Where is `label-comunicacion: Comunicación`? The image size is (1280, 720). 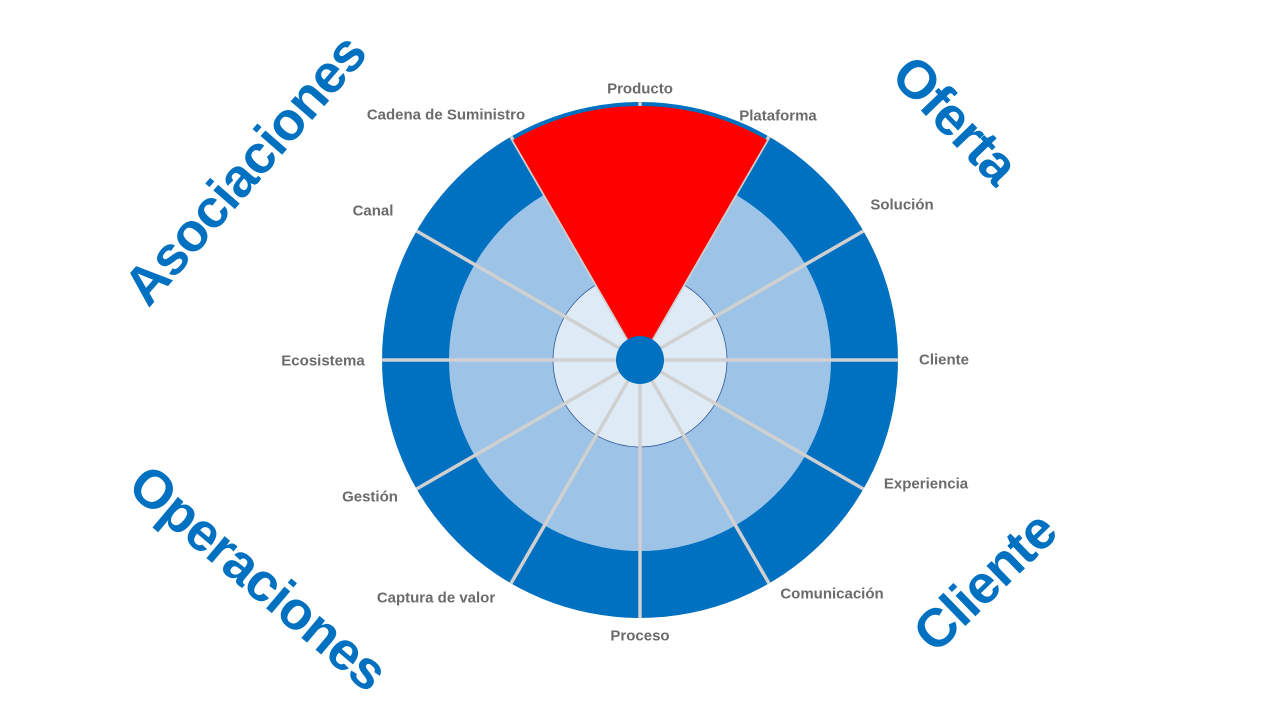 label-comunicacion: Comunicación is located at coordinates (832, 594).